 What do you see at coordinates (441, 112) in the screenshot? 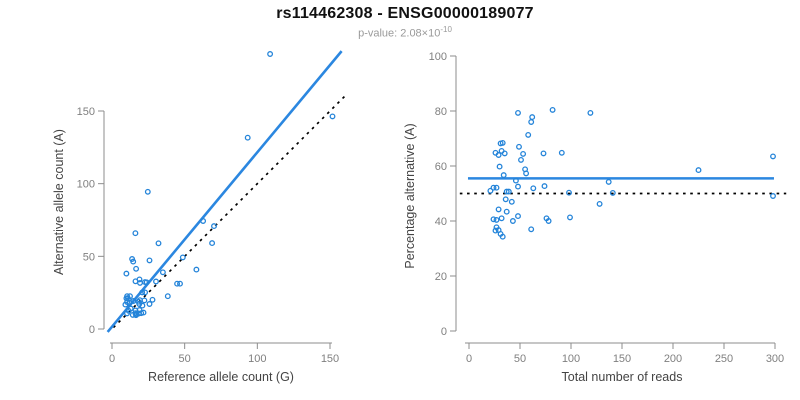
I see `y-tick-label: 80` at bounding box center [441, 112].